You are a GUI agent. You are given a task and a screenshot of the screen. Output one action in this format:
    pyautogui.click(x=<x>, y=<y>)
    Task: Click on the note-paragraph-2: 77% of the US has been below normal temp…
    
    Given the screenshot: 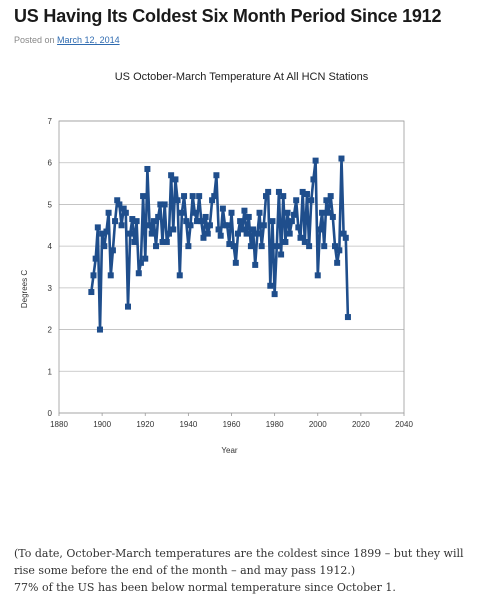 What is the action you would take?
    pyautogui.click(x=205, y=587)
    